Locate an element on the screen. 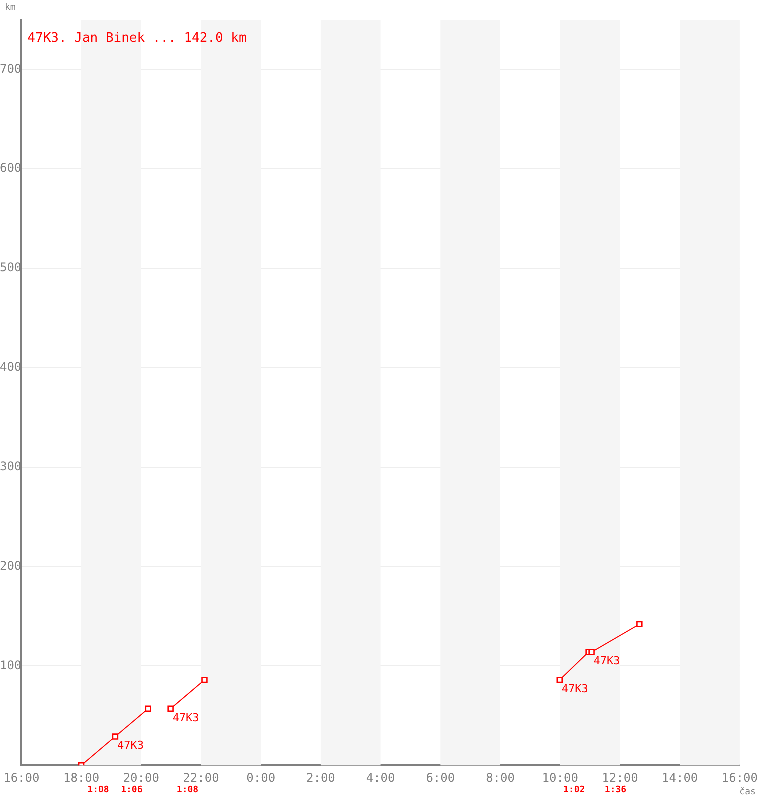 The width and height of the screenshot is (760, 800). x-tick-label: 12:00 is located at coordinates (620, 777).